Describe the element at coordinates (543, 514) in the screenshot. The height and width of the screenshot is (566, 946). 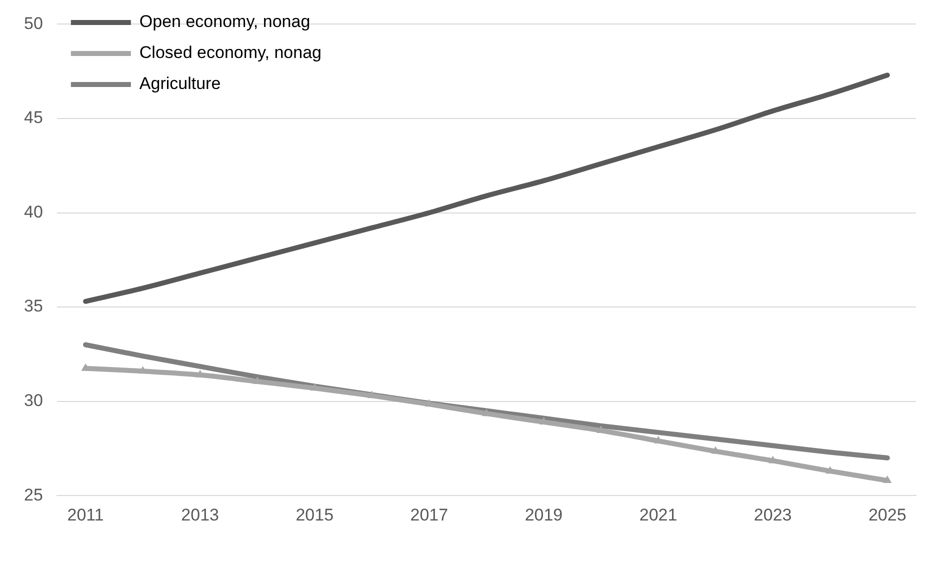
I see `x-tick-label: 2019` at that location.